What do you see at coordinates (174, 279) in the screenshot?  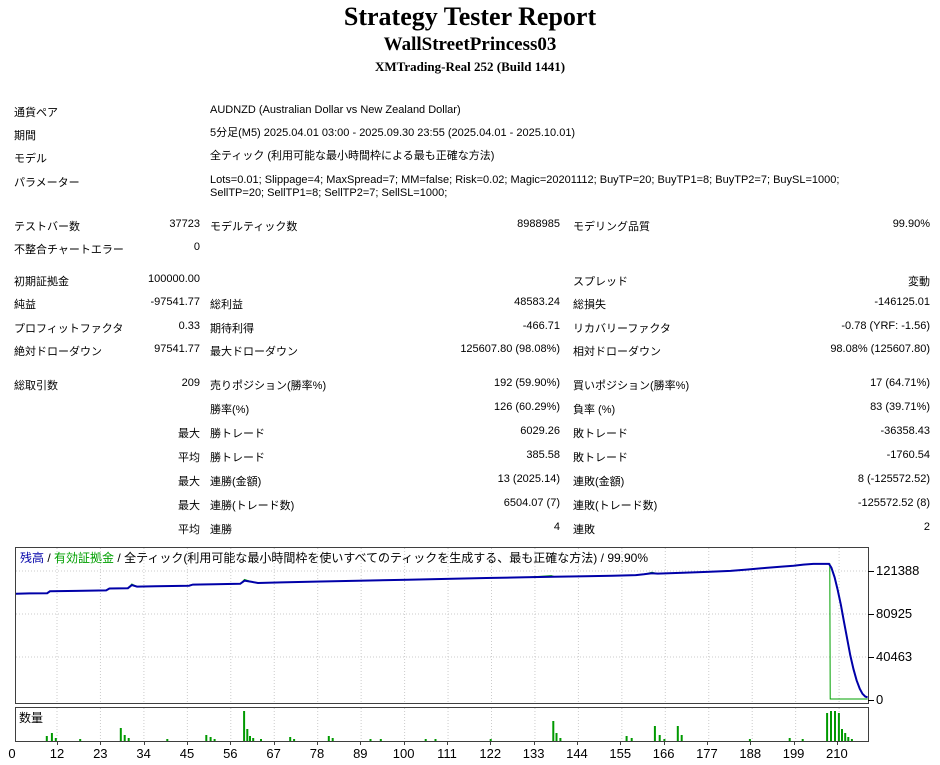 I see `stat-value: 100000.00` at bounding box center [174, 279].